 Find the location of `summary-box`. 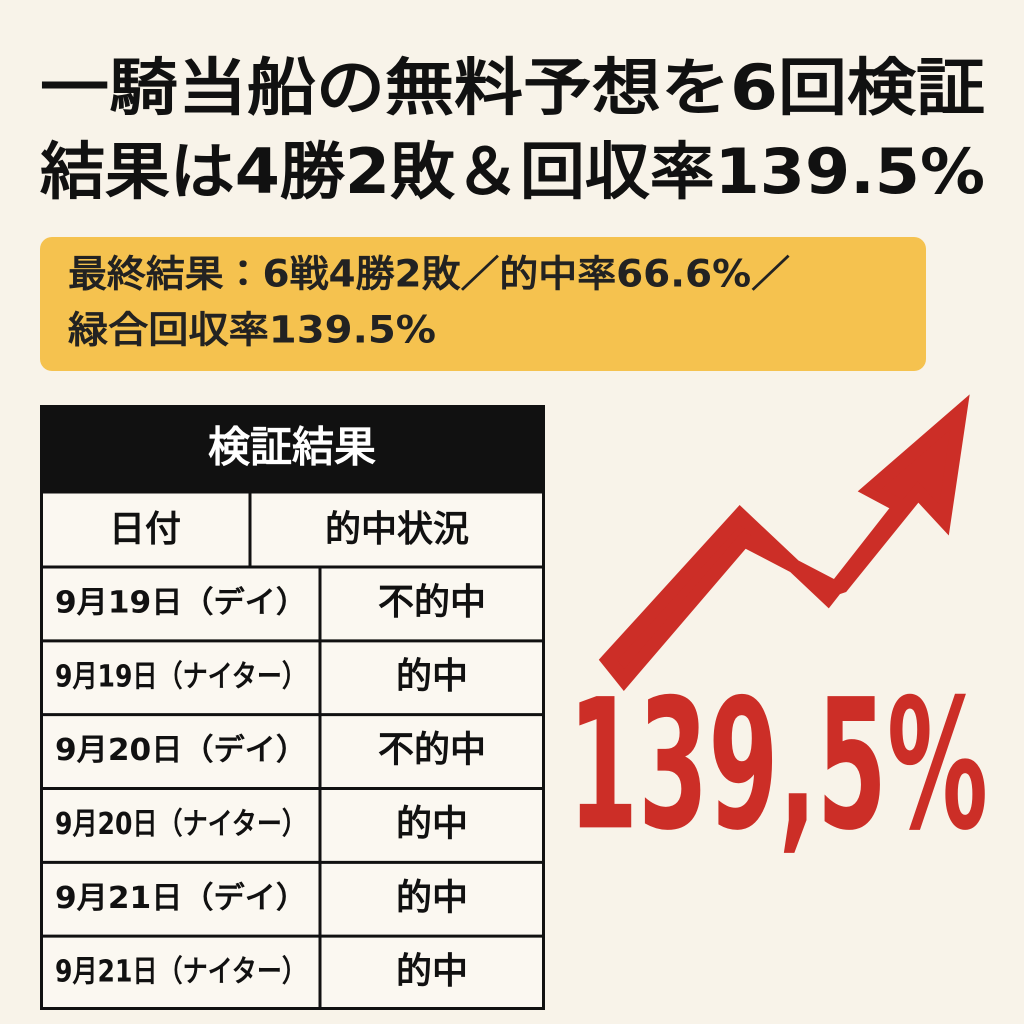

summary-box is located at coordinates (483, 304).